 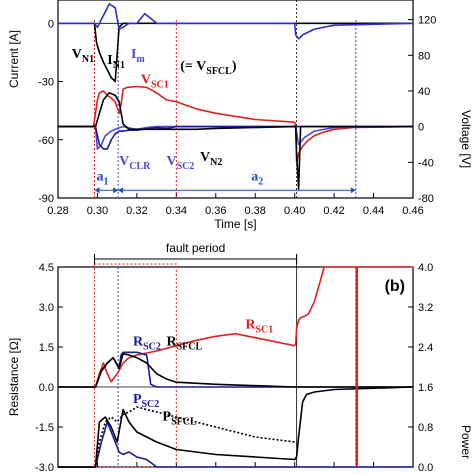 I want to click on panel-b-right-tick-label: 1.6, so click(x=425, y=388).